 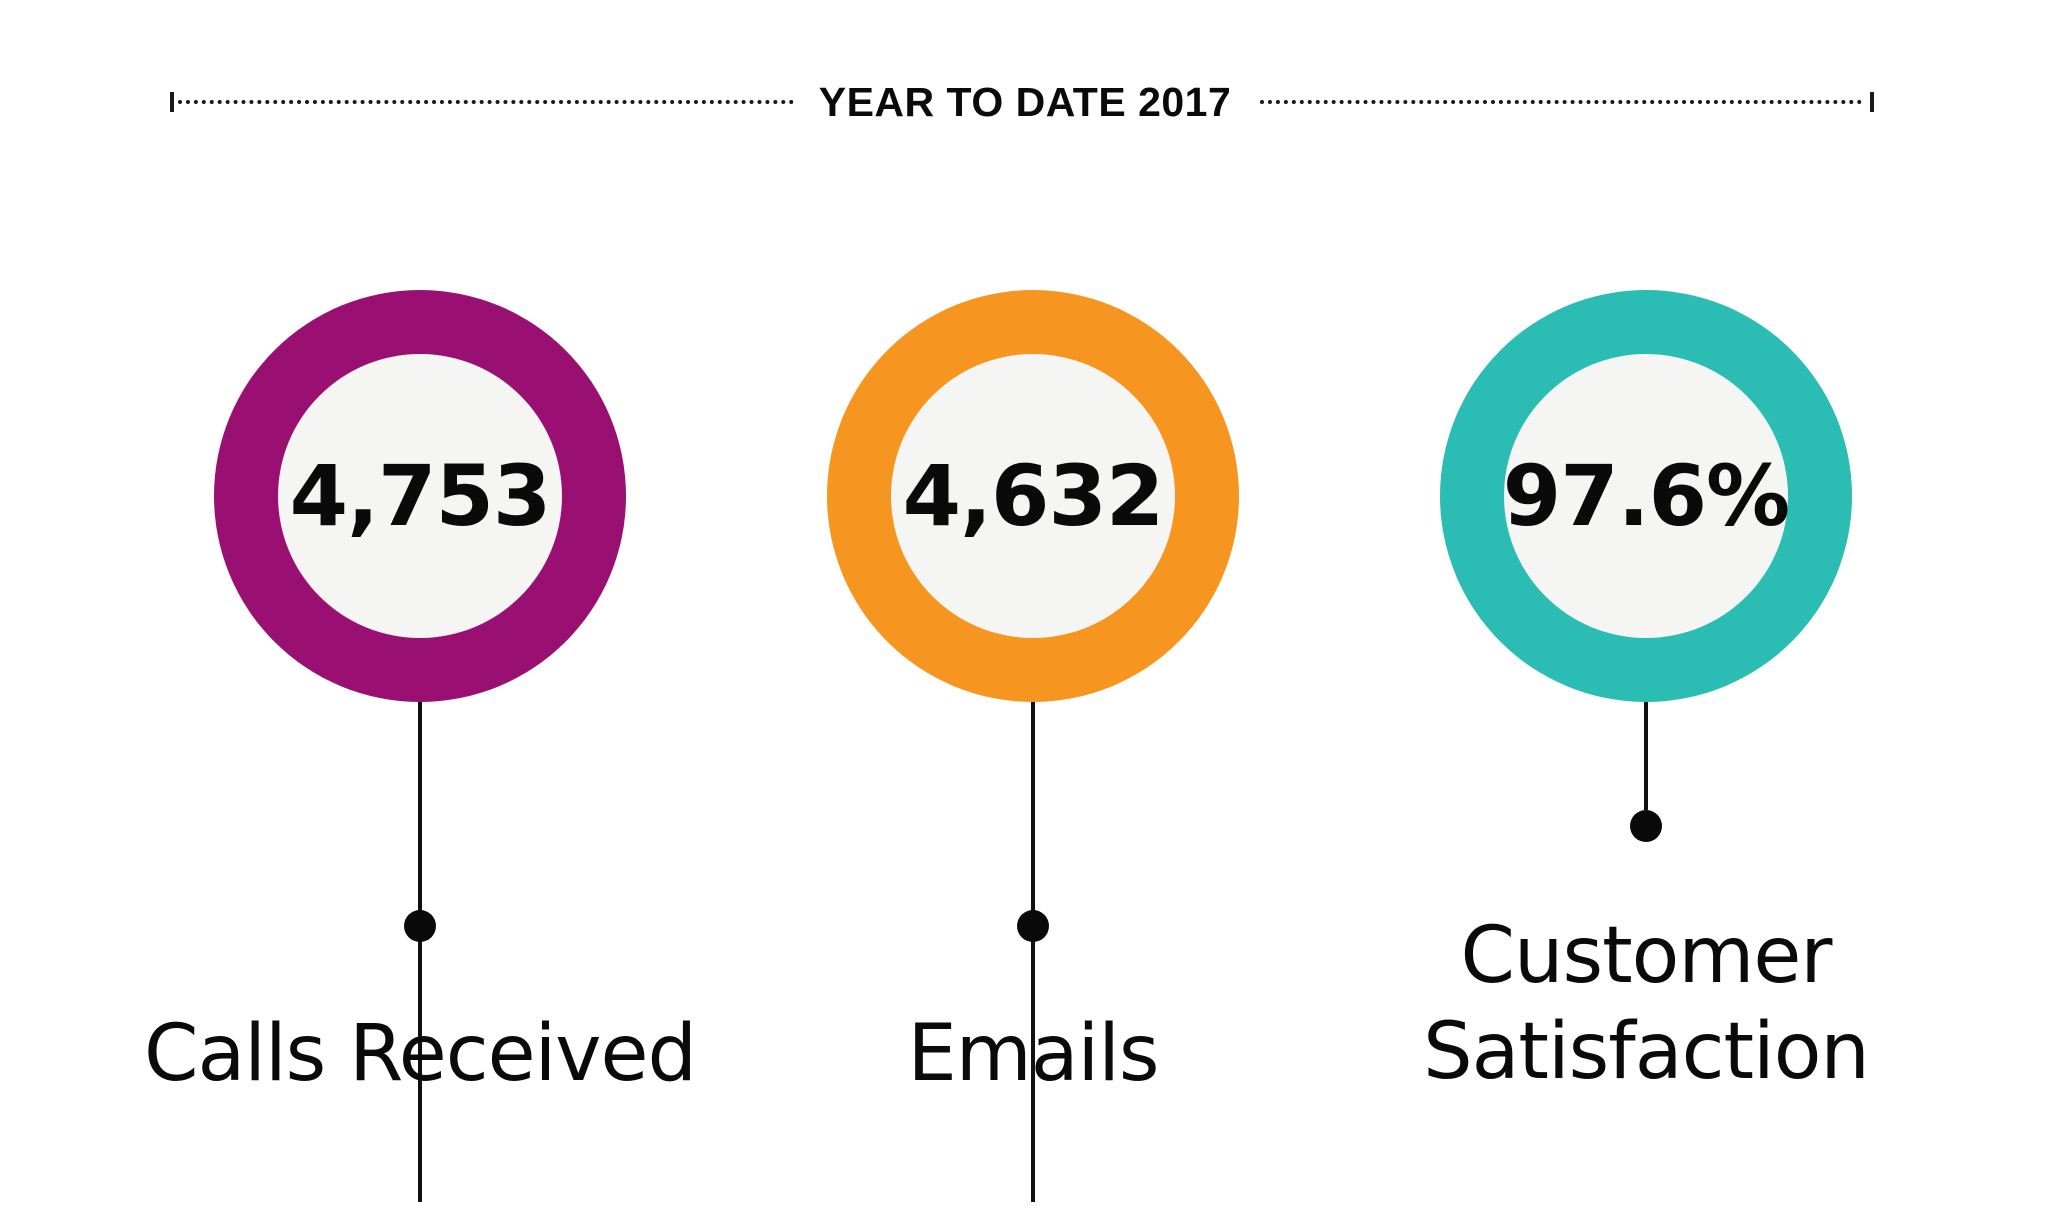 I want to click on stat-label-line-2: Satisfaction, so click(x=1646, y=1052).